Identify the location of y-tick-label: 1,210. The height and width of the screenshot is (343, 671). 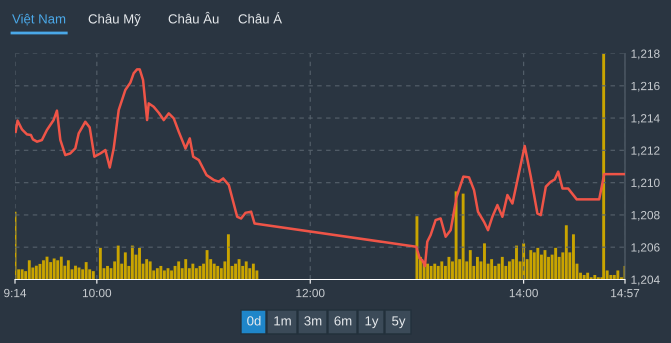
(645, 183).